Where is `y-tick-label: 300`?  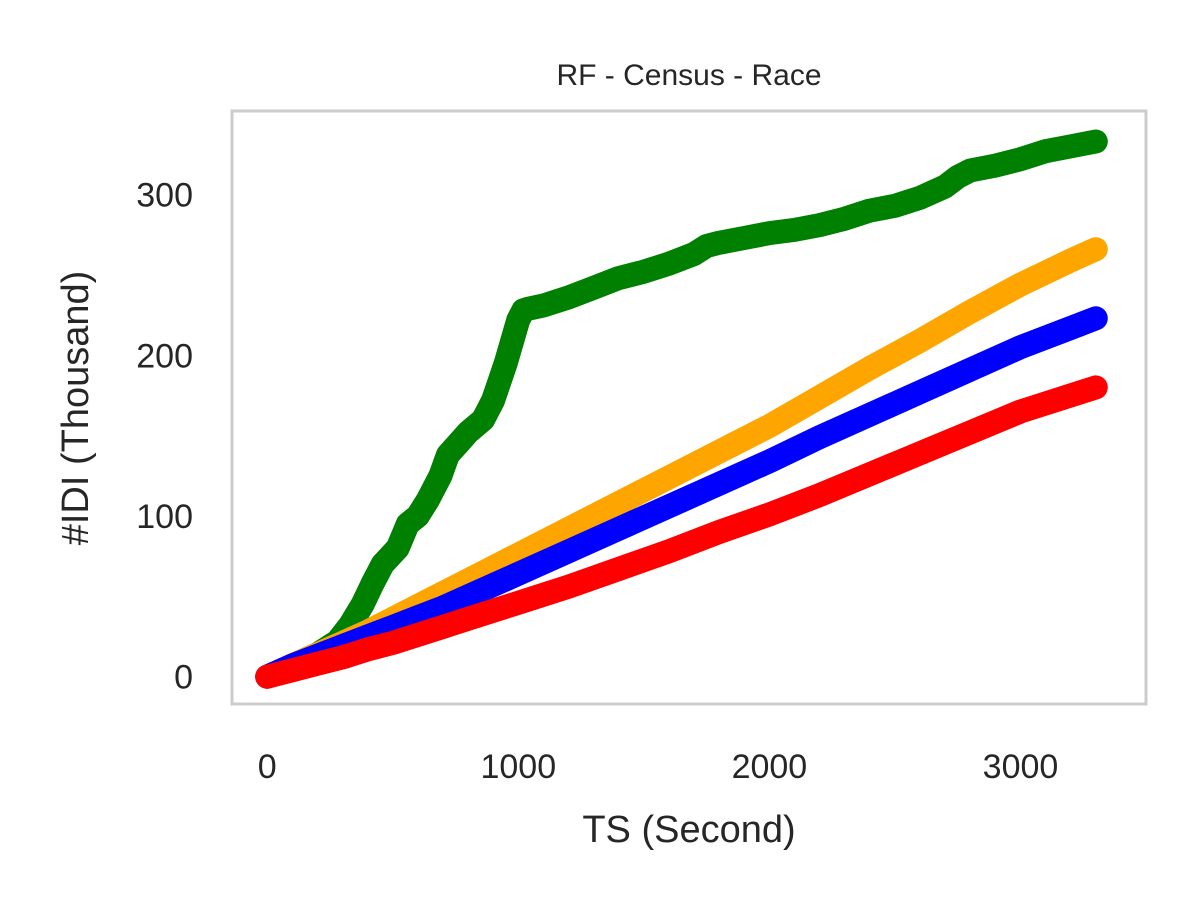 y-tick-label: 300 is located at coordinates (164, 196).